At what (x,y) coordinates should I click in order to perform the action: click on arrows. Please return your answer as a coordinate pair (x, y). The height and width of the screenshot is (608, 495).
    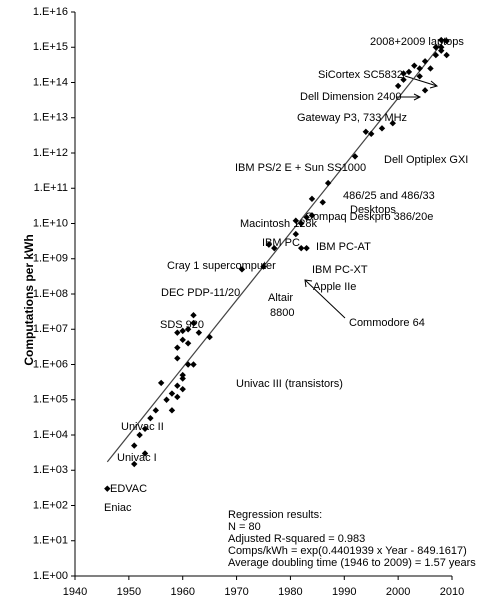
    Looking at the image, I should click on (371, 197).